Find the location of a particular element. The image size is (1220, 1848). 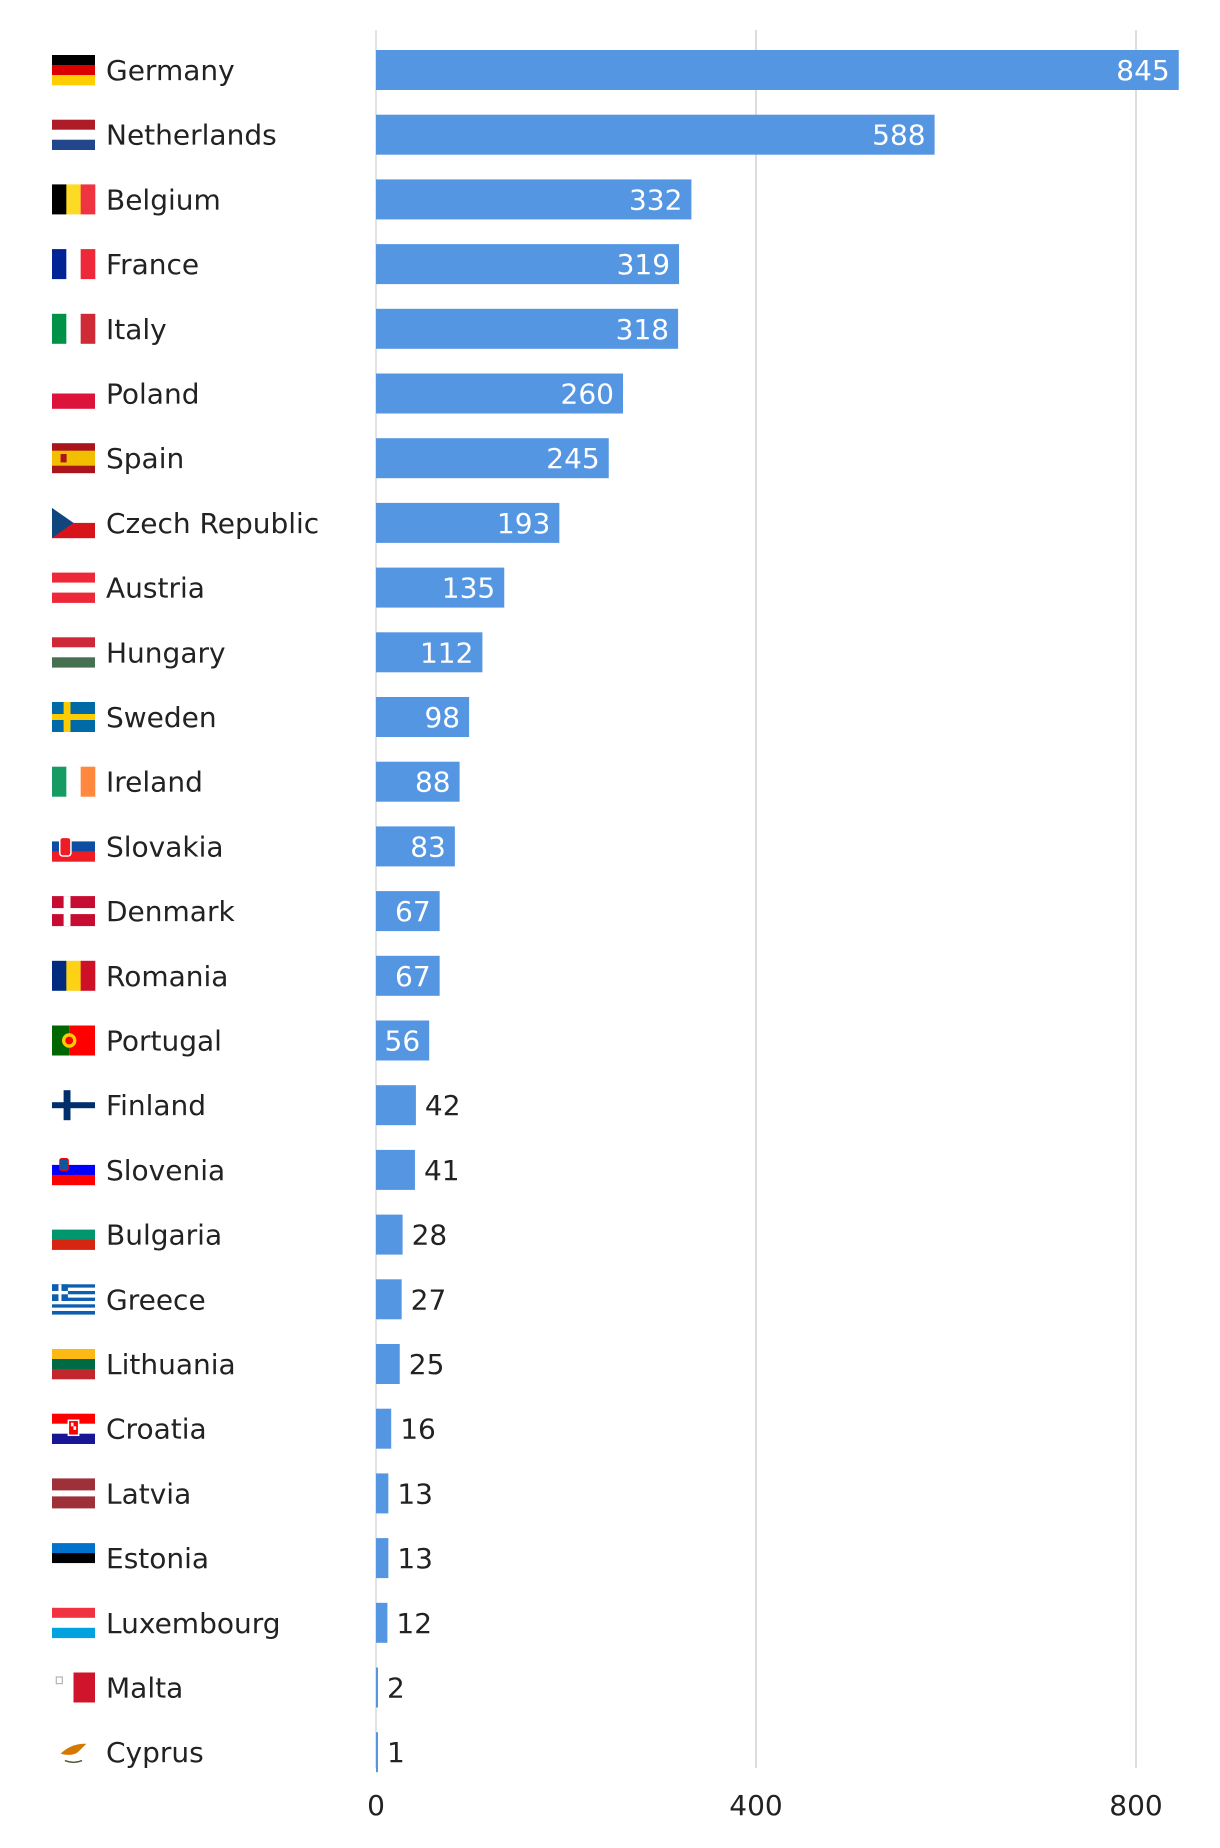

flag-portugal-icon is located at coordinates (73, 1040).